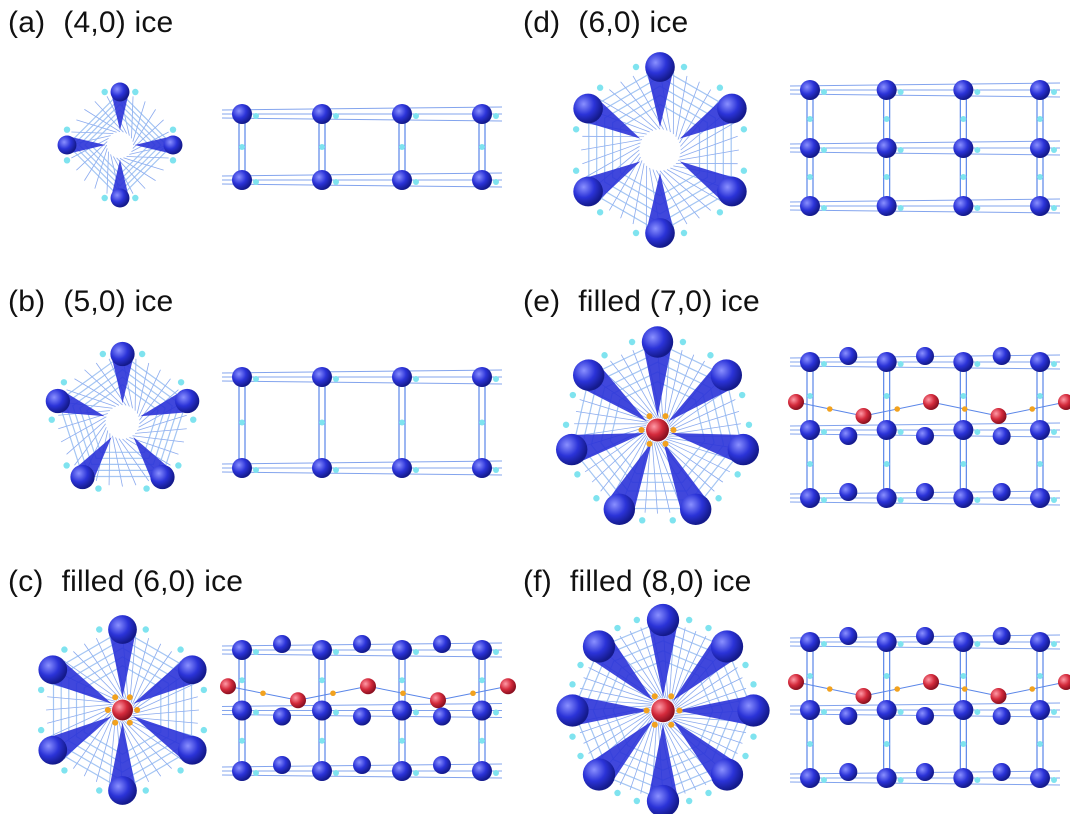 The height and width of the screenshot is (814, 1070). I want to click on panel-f-tag: (f), so click(537, 581).